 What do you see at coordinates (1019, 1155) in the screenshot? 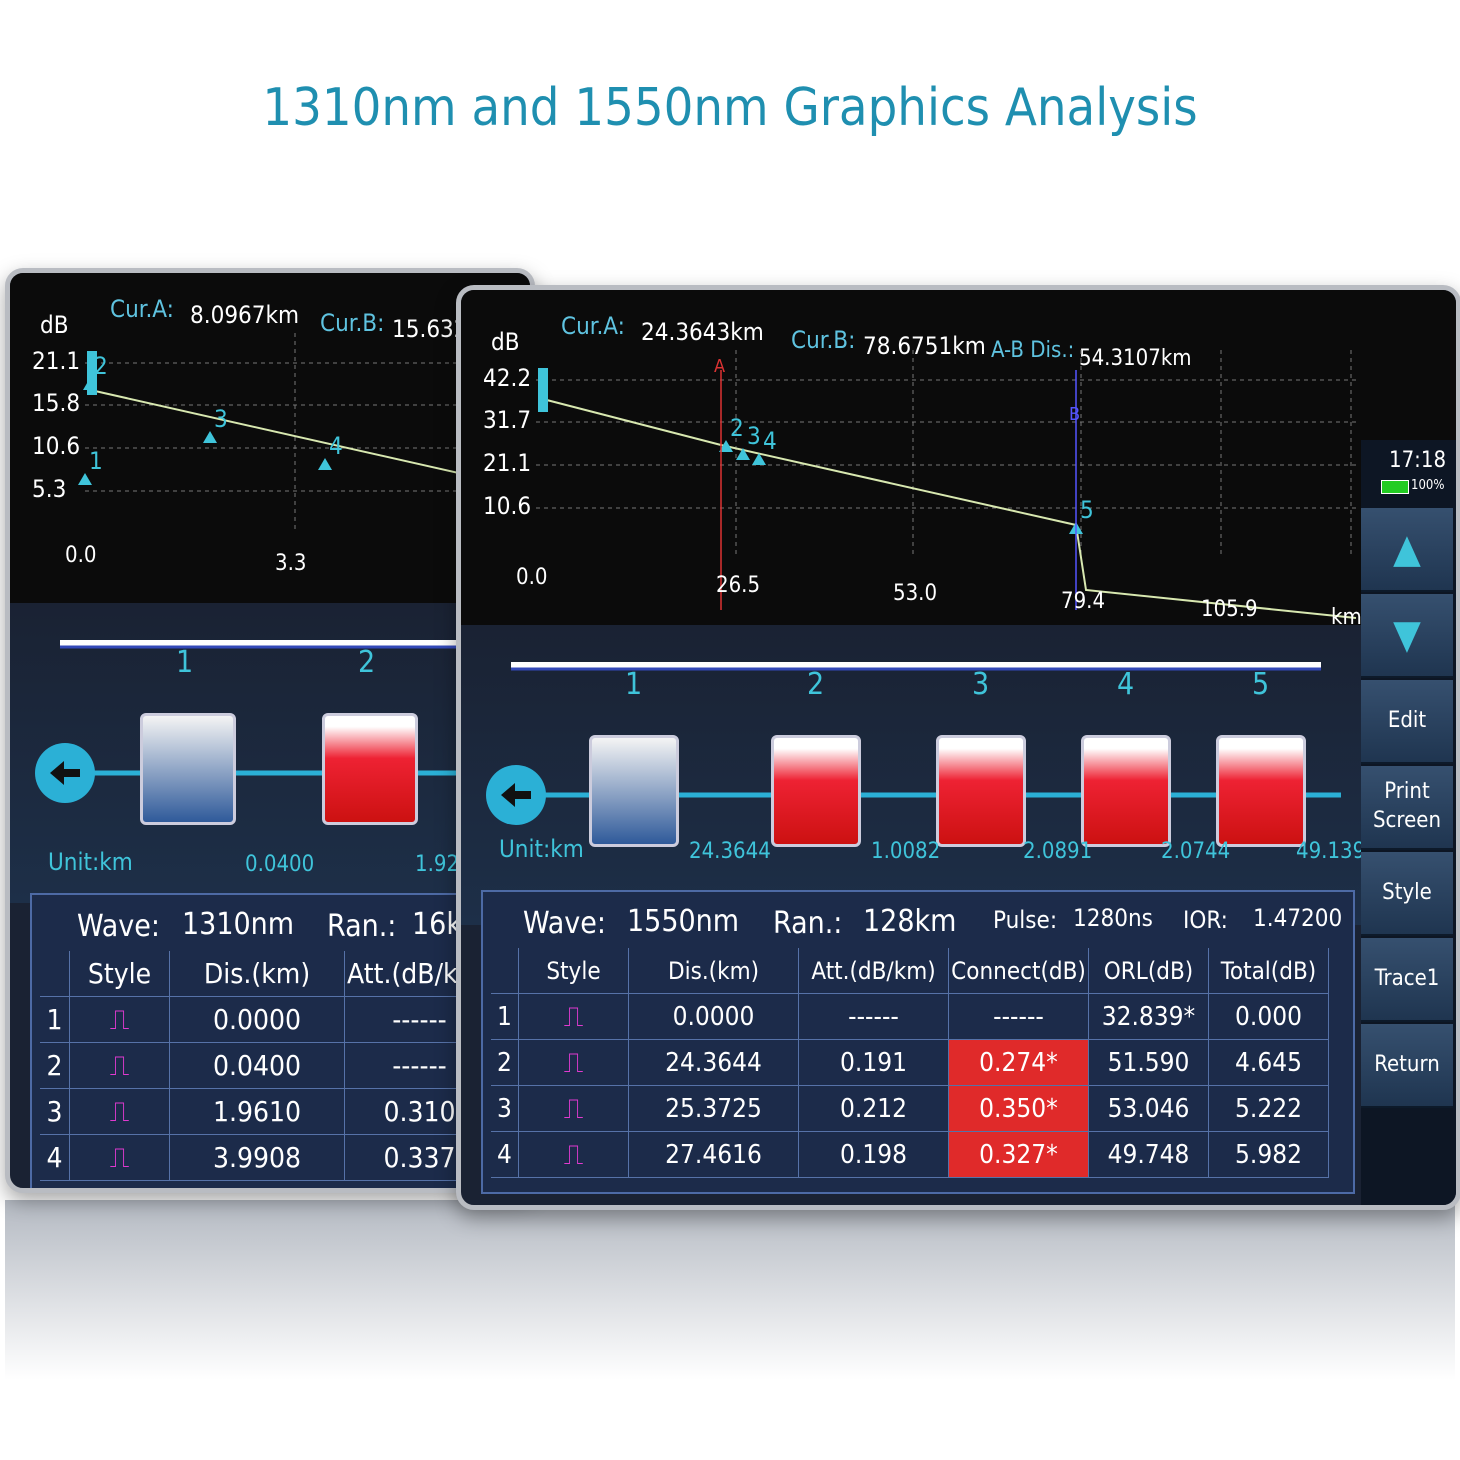
I see `table-cell: 0.327*` at bounding box center [1019, 1155].